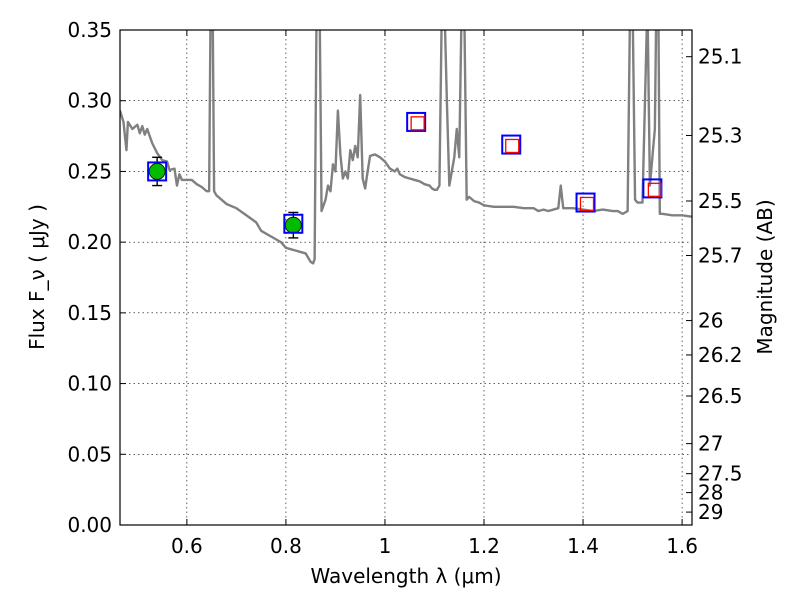 The image size is (800, 600). I want to click on y-axis-label: Flux F_ν ( μJy ), so click(37, 277).